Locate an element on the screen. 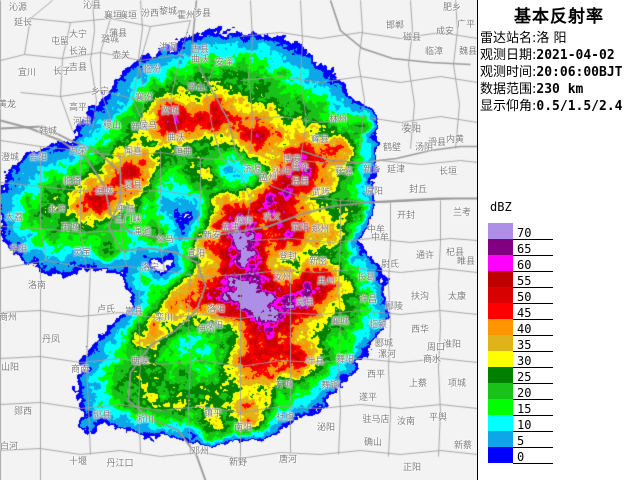 The height and width of the screenshot is (480, 640). map-city-label: 巩义 is located at coordinates (272, 218).